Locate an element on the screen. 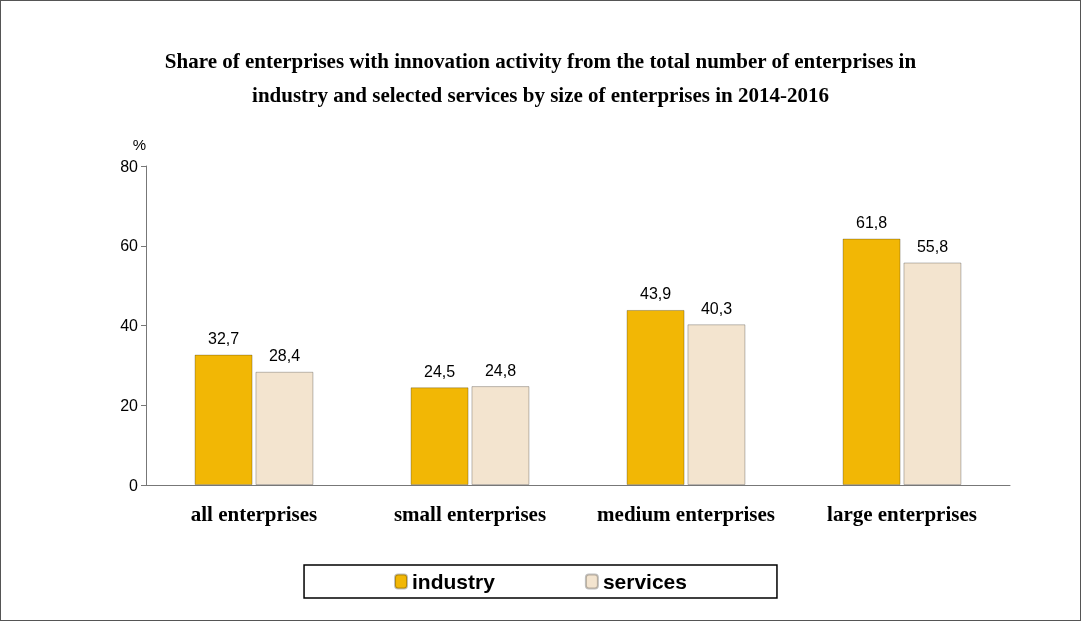  y-axis-title: % is located at coordinates (139, 144).